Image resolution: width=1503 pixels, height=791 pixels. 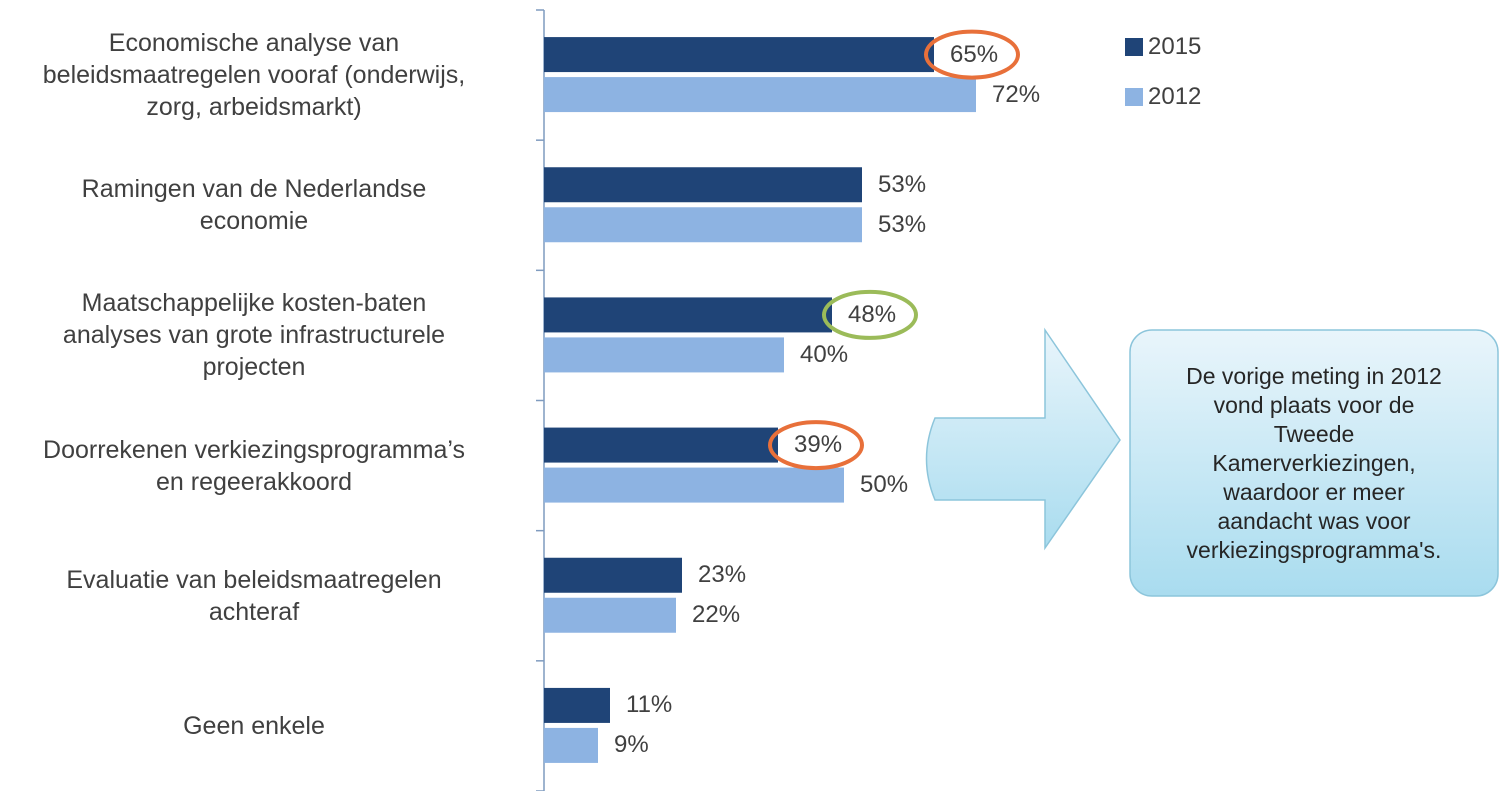 What do you see at coordinates (1175, 46) in the screenshot?
I see `legend-label: 2015` at bounding box center [1175, 46].